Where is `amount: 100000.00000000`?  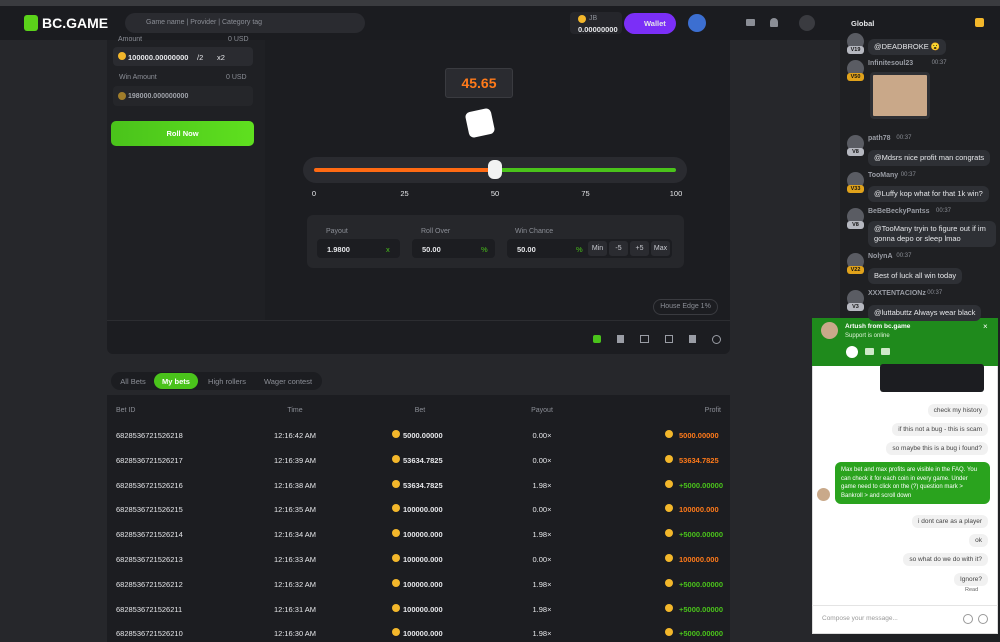
amount: 100000.00000000 is located at coordinates (158, 57).